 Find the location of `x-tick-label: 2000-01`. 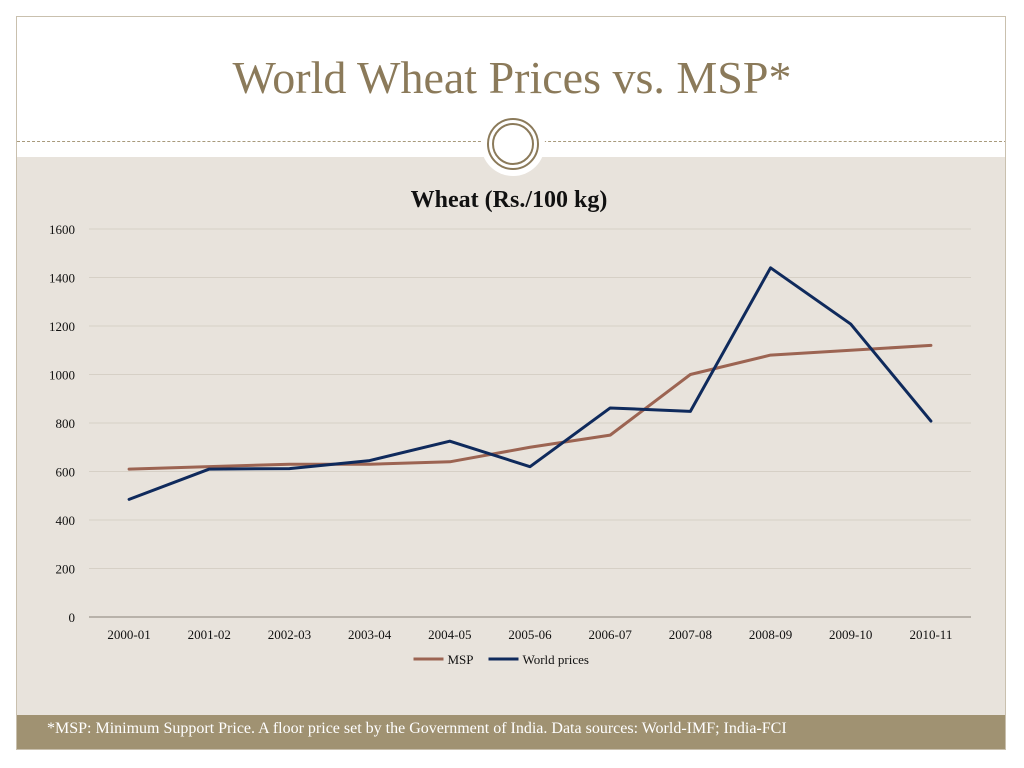

x-tick-label: 2000-01 is located at coordinates (128, 634).